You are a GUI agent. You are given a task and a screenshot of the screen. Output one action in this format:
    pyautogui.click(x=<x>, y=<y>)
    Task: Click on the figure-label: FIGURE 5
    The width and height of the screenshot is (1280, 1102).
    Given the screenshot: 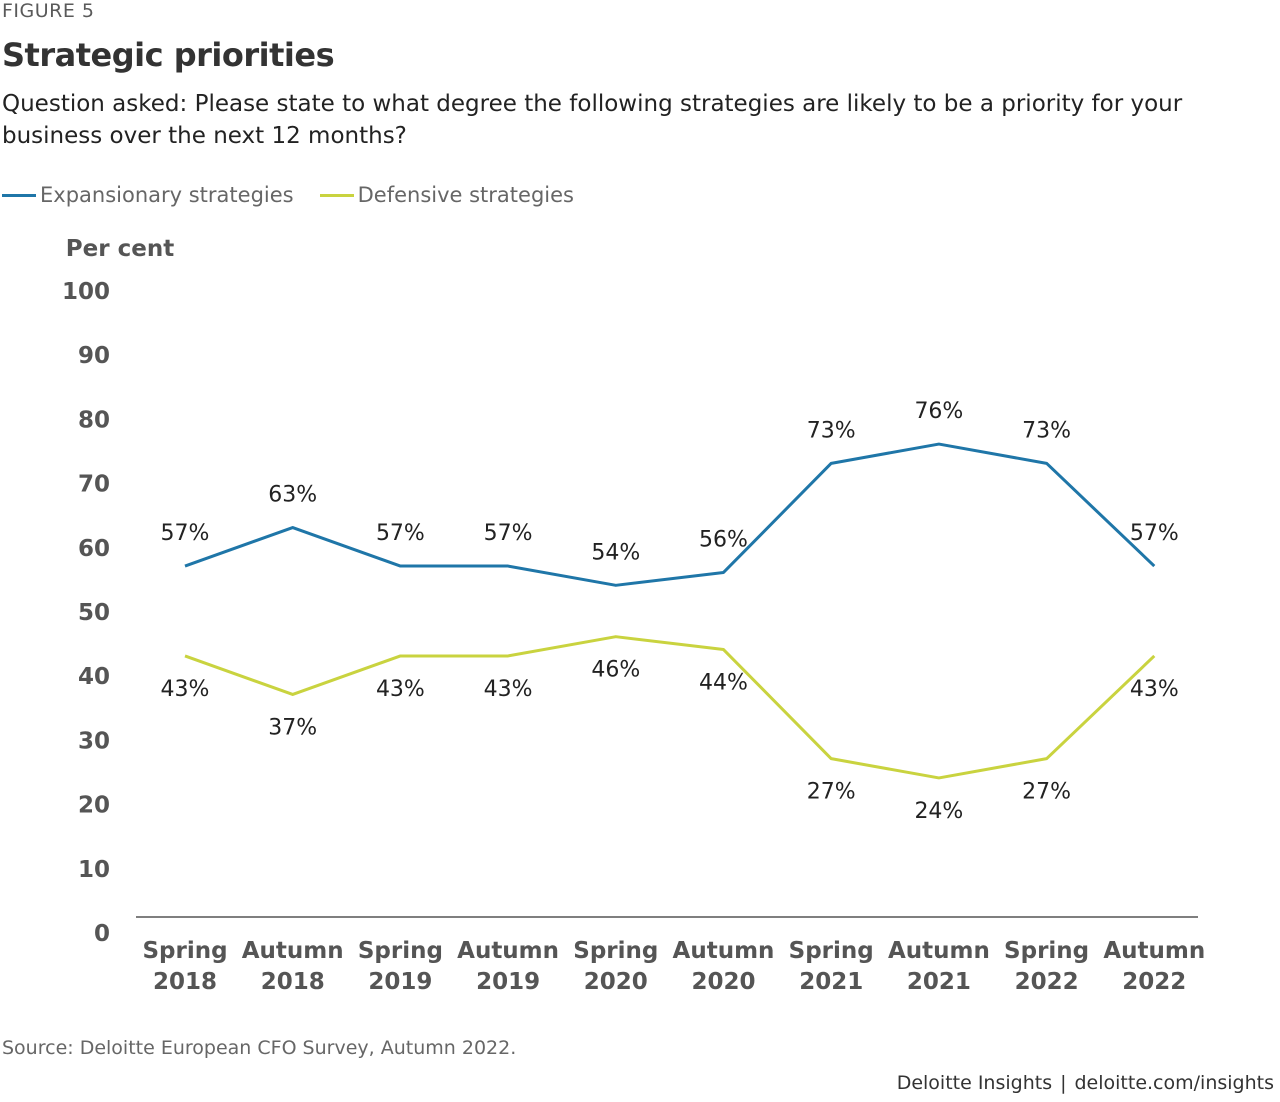 What is the action you would take?
    pyautogui.click(x=48, y=11)
    